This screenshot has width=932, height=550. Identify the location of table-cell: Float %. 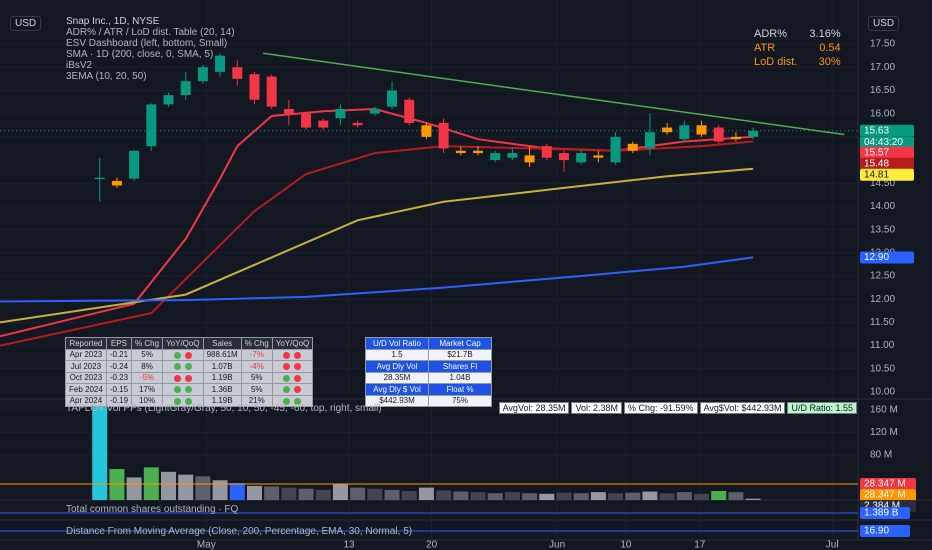
(460, 389).